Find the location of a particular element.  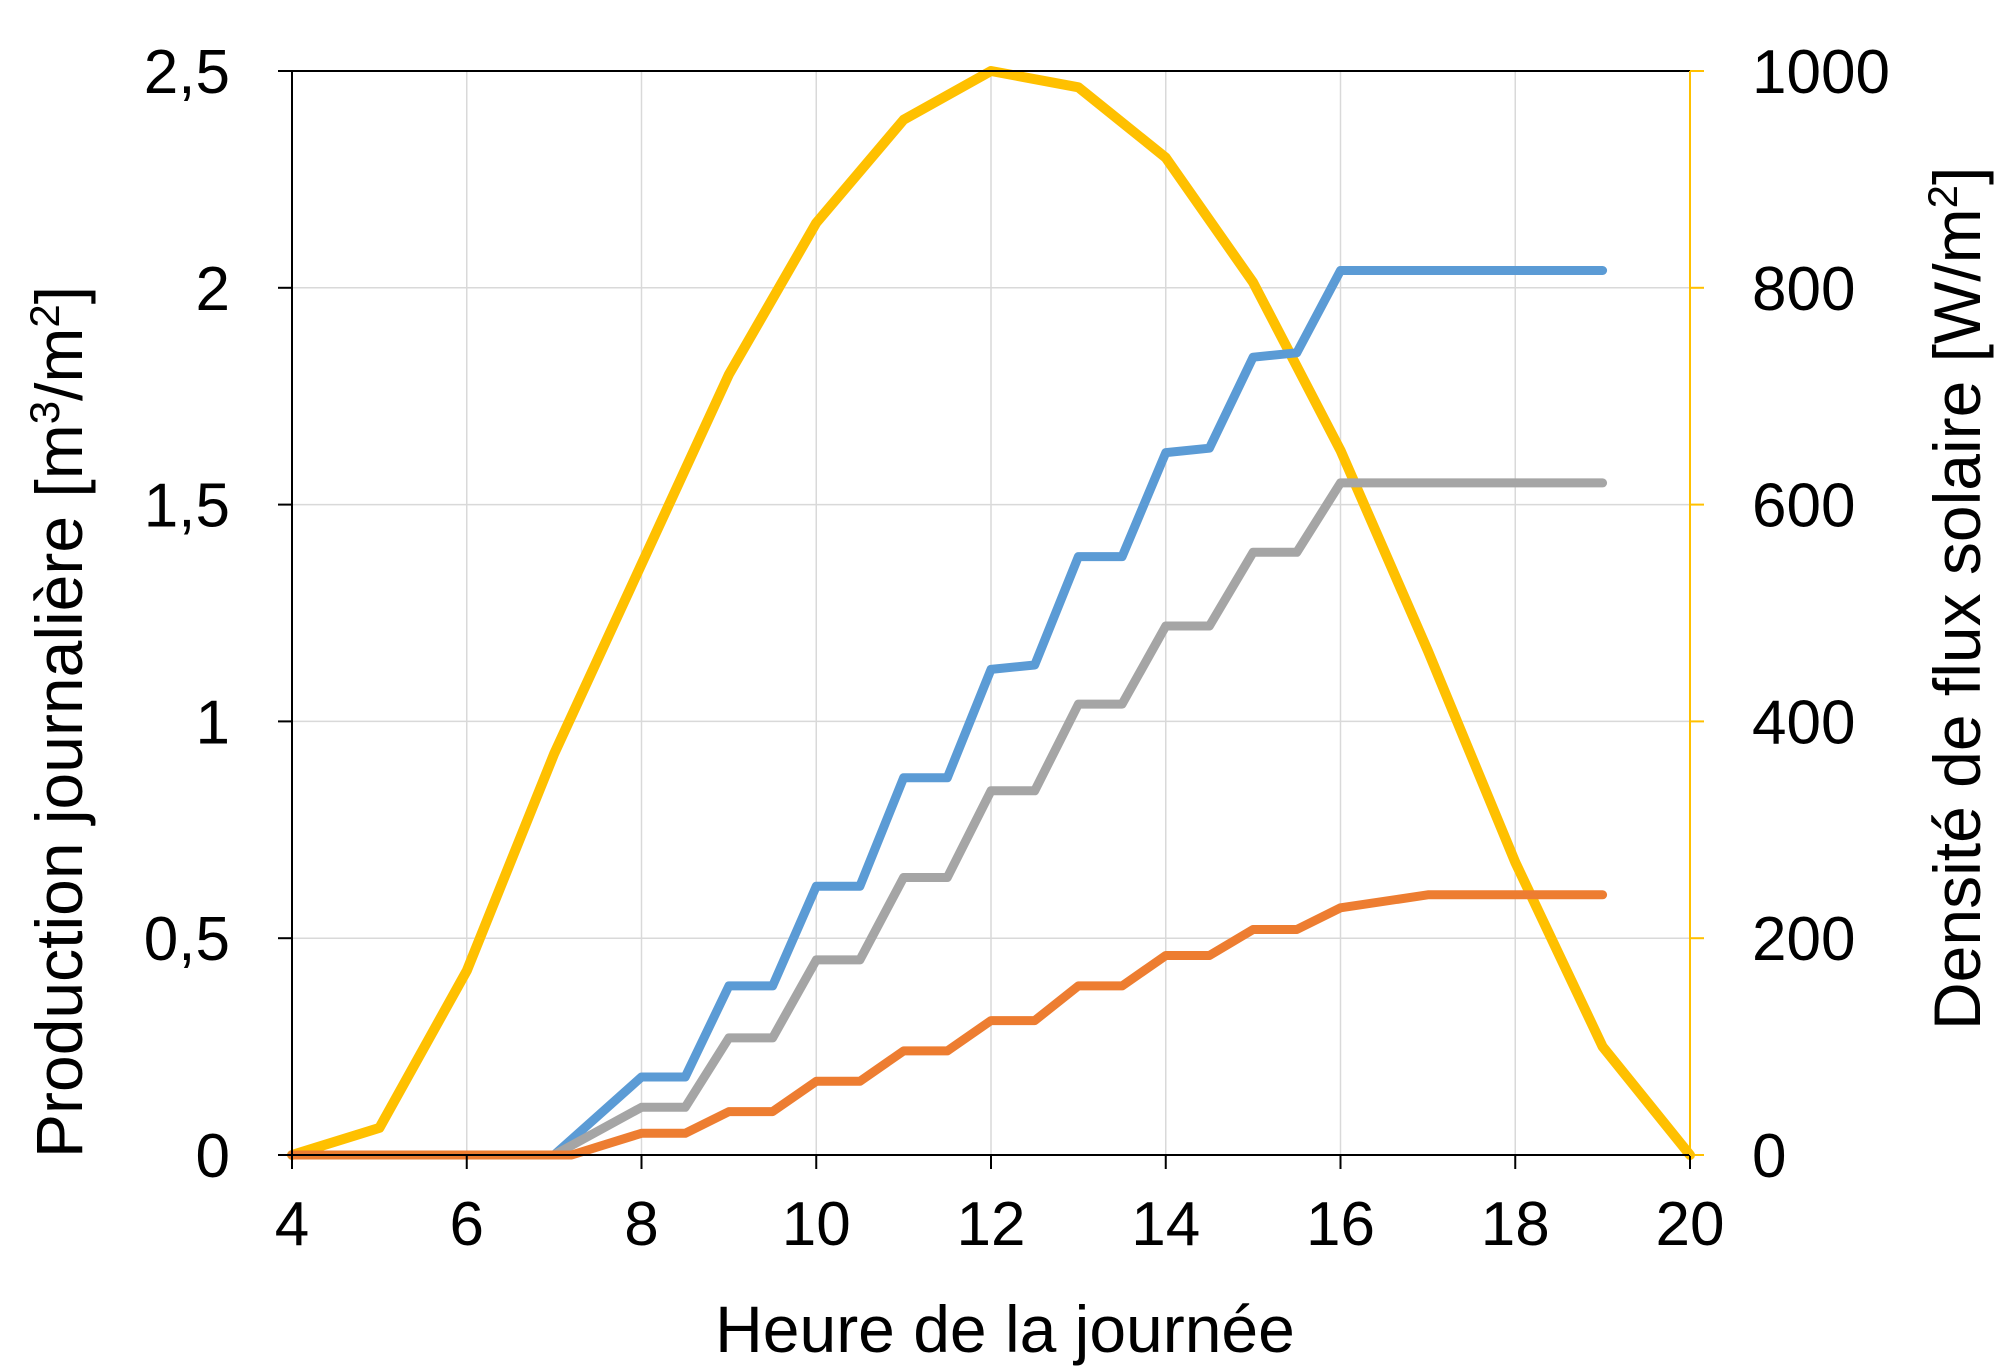

x-tick-label: 14 is located at coordinates (1165, 1224).